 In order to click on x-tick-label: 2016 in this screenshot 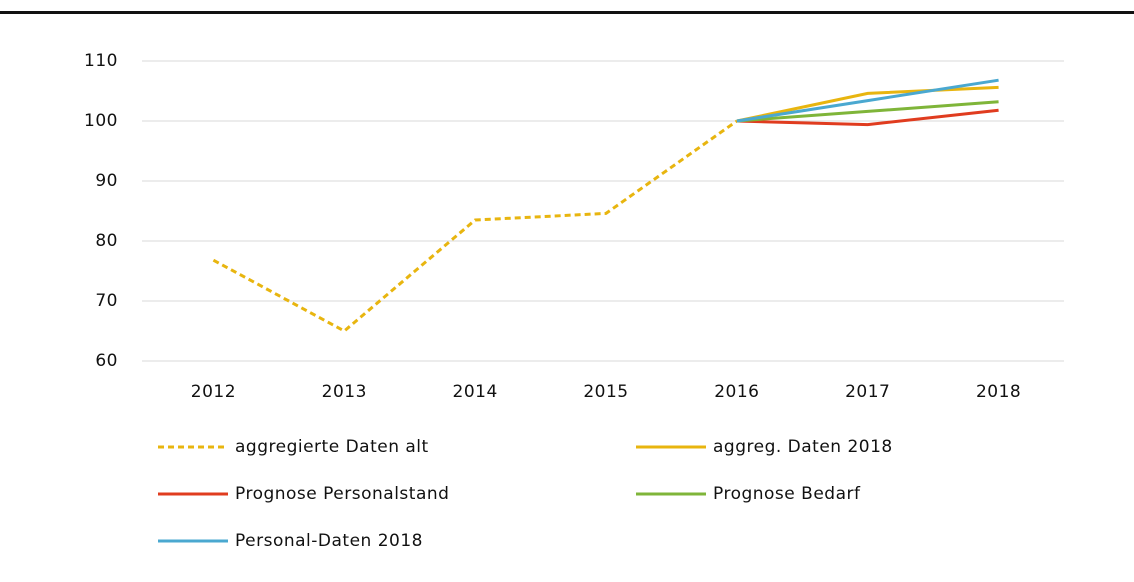, I will do `click(736, 392)`.